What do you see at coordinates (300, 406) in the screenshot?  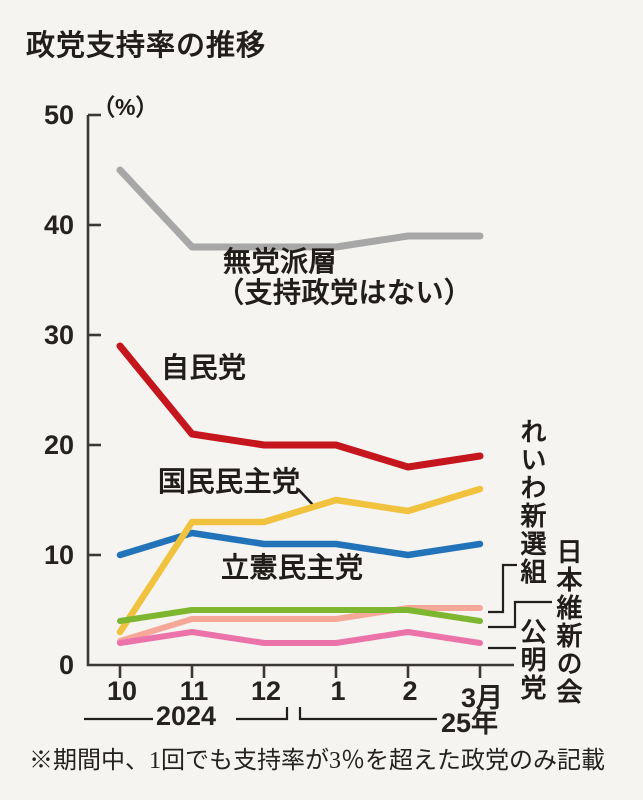 I see `series-line-jiminto` at bounding box center [300, 406].